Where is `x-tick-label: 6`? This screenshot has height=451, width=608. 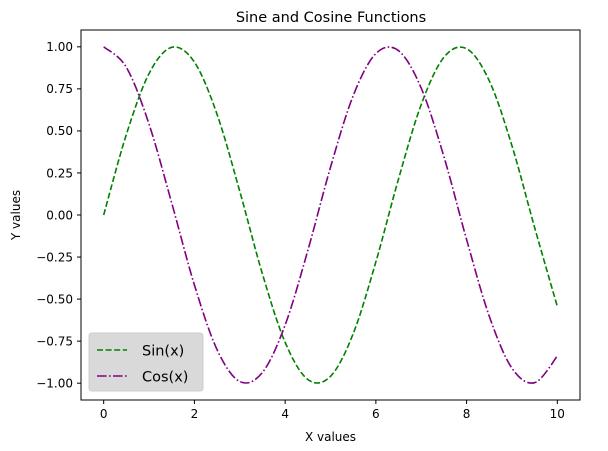 x-tick-label: 6 is located at coordinates (376, 414).